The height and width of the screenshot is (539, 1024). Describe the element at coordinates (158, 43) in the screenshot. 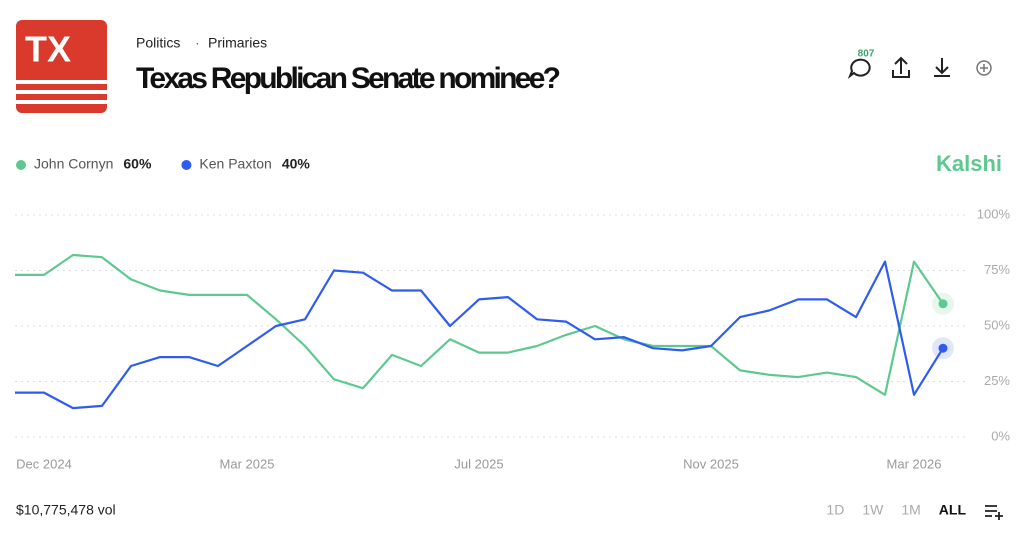

I see `category: Politics` at that location.